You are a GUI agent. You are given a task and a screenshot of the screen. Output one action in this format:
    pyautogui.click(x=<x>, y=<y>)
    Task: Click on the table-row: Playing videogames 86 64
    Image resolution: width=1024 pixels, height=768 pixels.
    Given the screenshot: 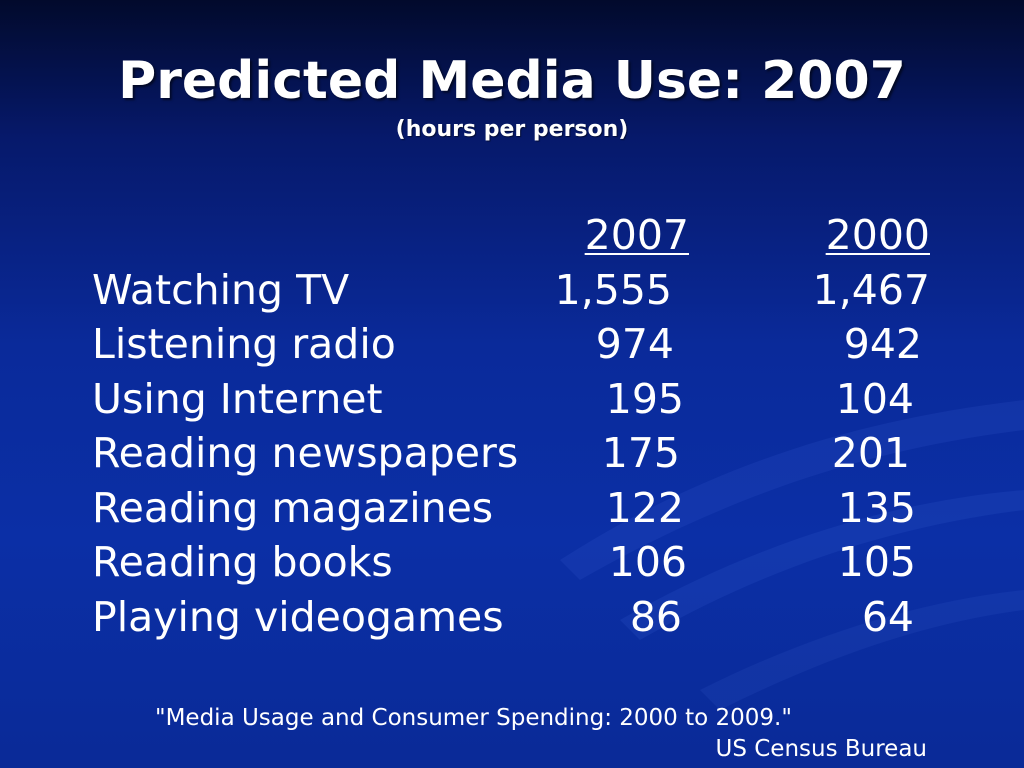 What is the action you would take?
    pyautogui.click(x=517, y=617)
    